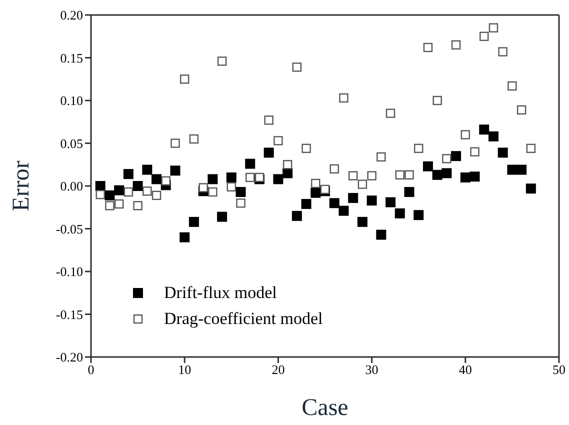  What do you see at coordinates (71, 186) in the screenshot?
I see `y-tick-label: 0.00` at bounding box center [71, 186].